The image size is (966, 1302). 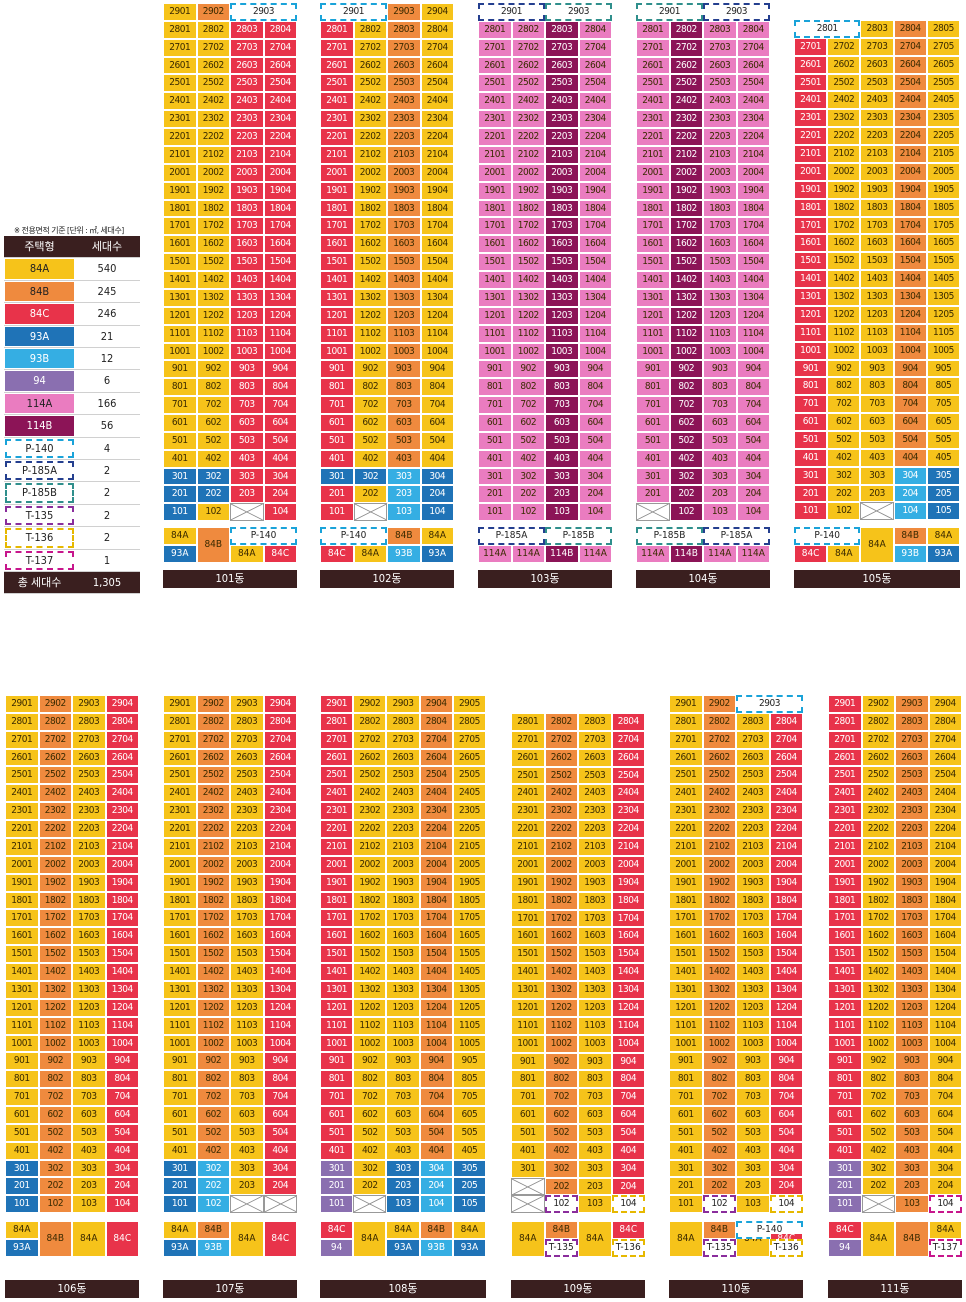 What do you see at coordinates (437, 101) in the screenshot?
I see `unit-cell: 2404` at bounding box center [437, 101].